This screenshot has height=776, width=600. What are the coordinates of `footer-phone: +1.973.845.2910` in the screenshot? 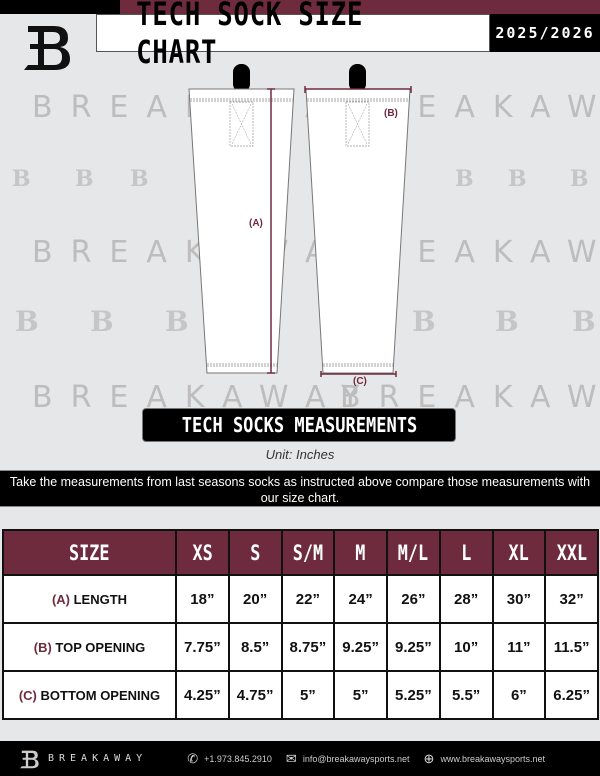 It's located at (238, 758).